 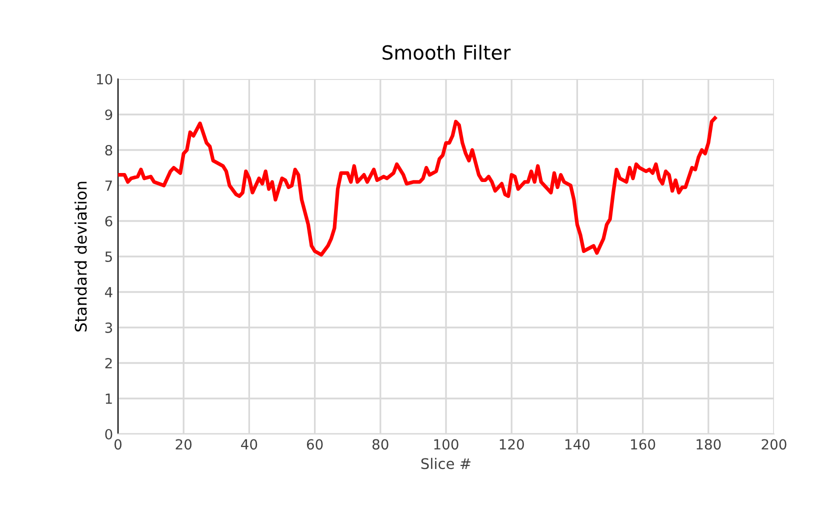 What do you see at coordinates (108, 327) in the screenshot?
I see `y-tick-label: 3` at bounding box center [108, 327].